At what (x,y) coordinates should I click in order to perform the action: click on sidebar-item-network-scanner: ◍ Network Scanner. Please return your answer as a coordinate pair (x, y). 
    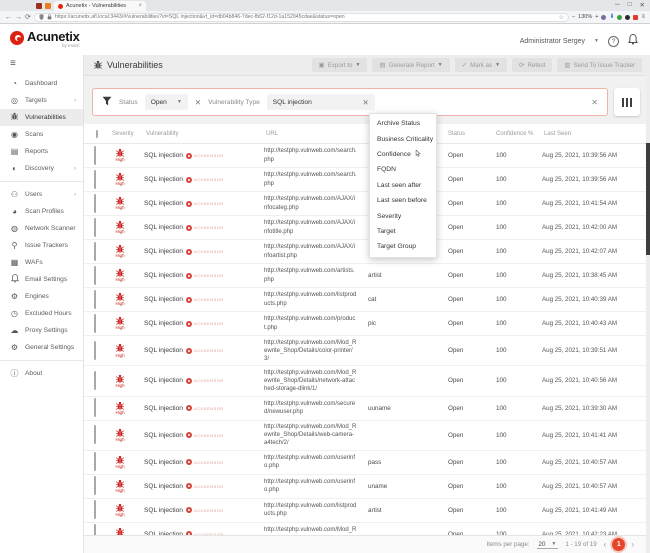
    Looking at the image, I should click on (41, 228).